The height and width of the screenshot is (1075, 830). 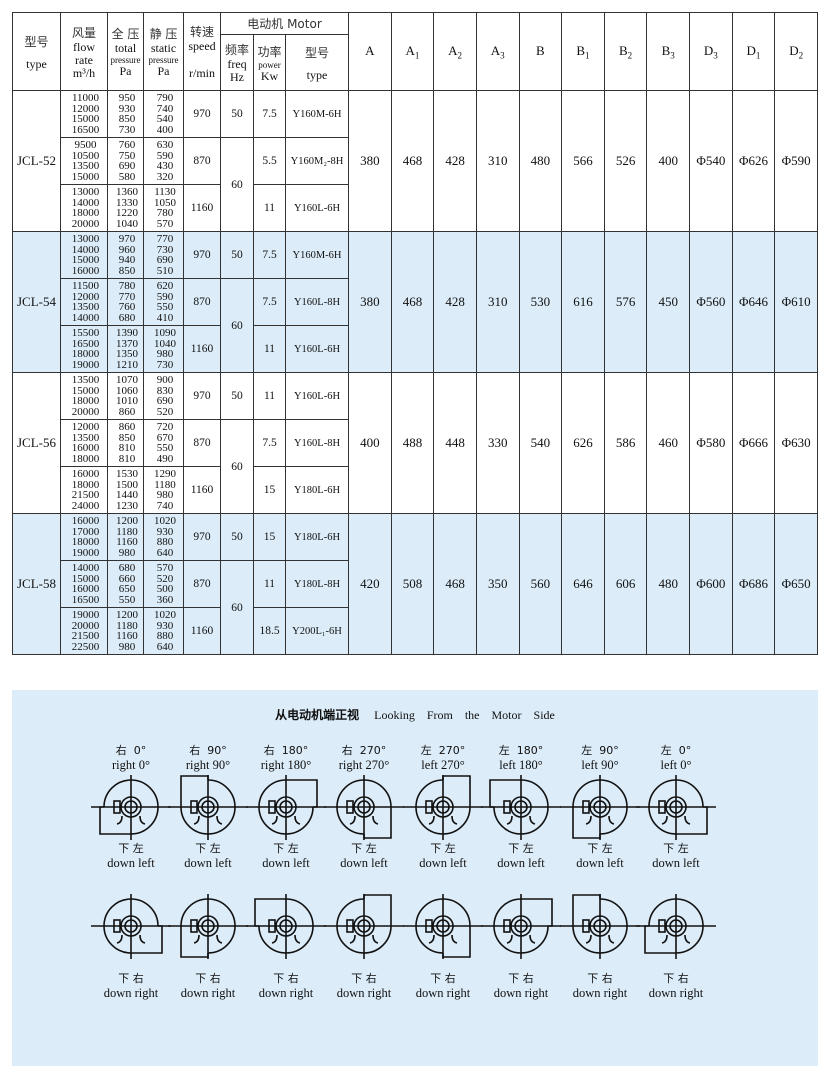 I want to click on total-value: 680, so click(x=127, y=568).